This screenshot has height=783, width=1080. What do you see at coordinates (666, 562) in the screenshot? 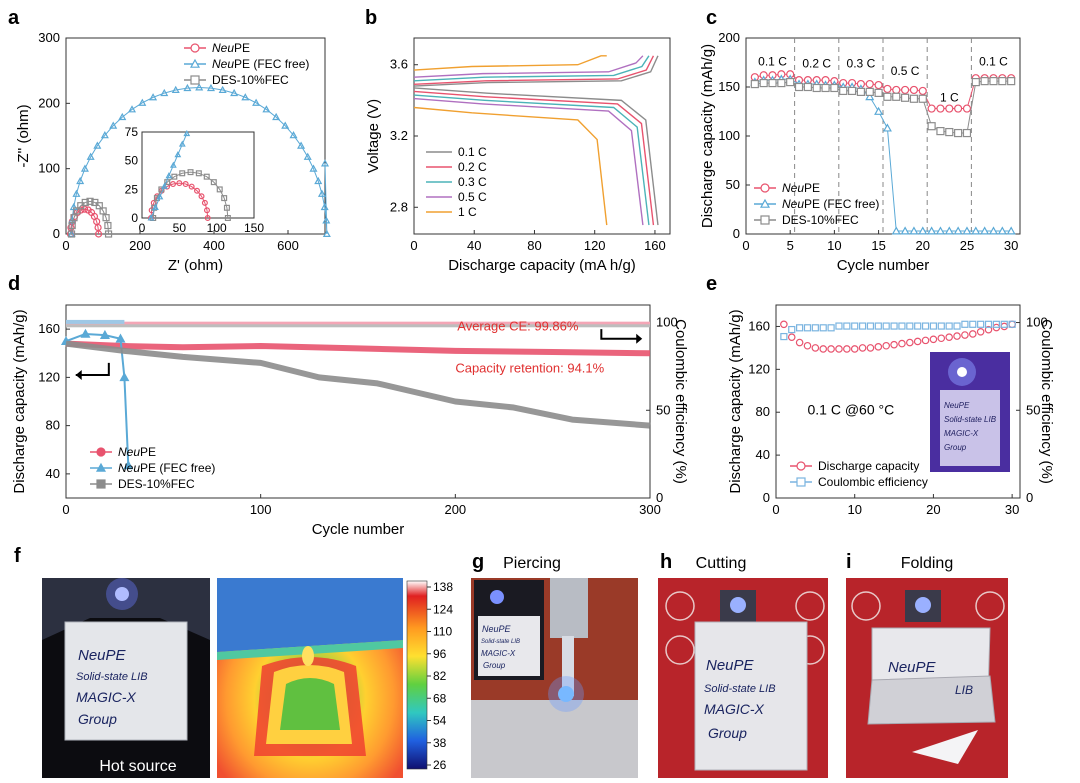
I see `panel-letter-h: h` at bounding box center [666, 562].